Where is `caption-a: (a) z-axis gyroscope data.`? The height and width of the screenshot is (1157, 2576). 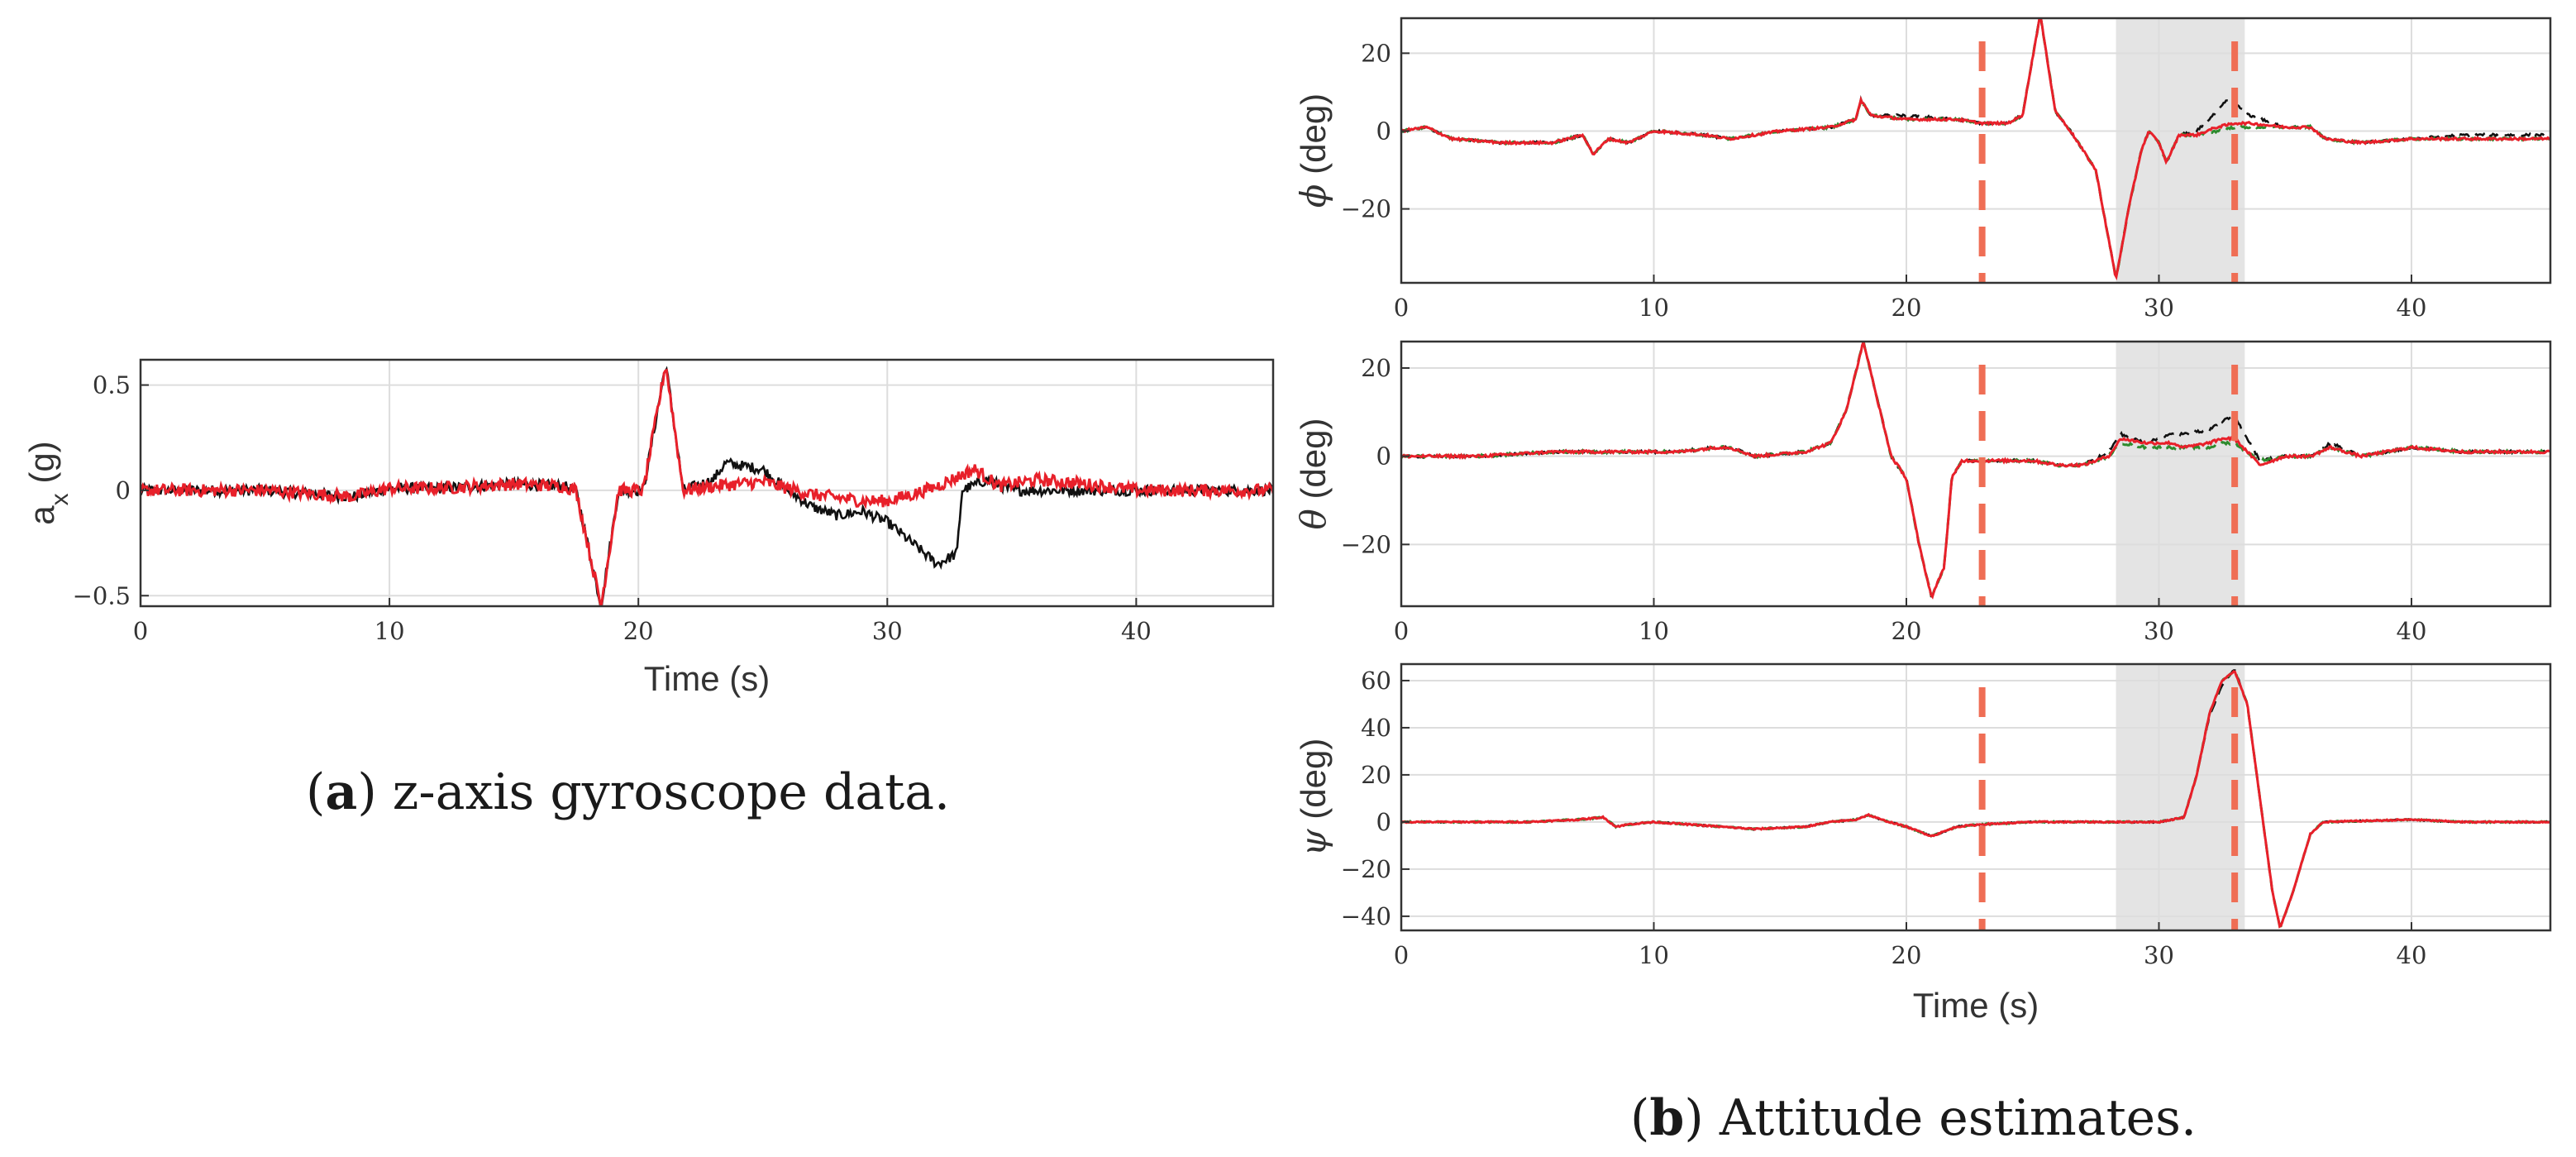 caption-a: (a) z-axis gyroscope data. is located at coordinates (628, 792).